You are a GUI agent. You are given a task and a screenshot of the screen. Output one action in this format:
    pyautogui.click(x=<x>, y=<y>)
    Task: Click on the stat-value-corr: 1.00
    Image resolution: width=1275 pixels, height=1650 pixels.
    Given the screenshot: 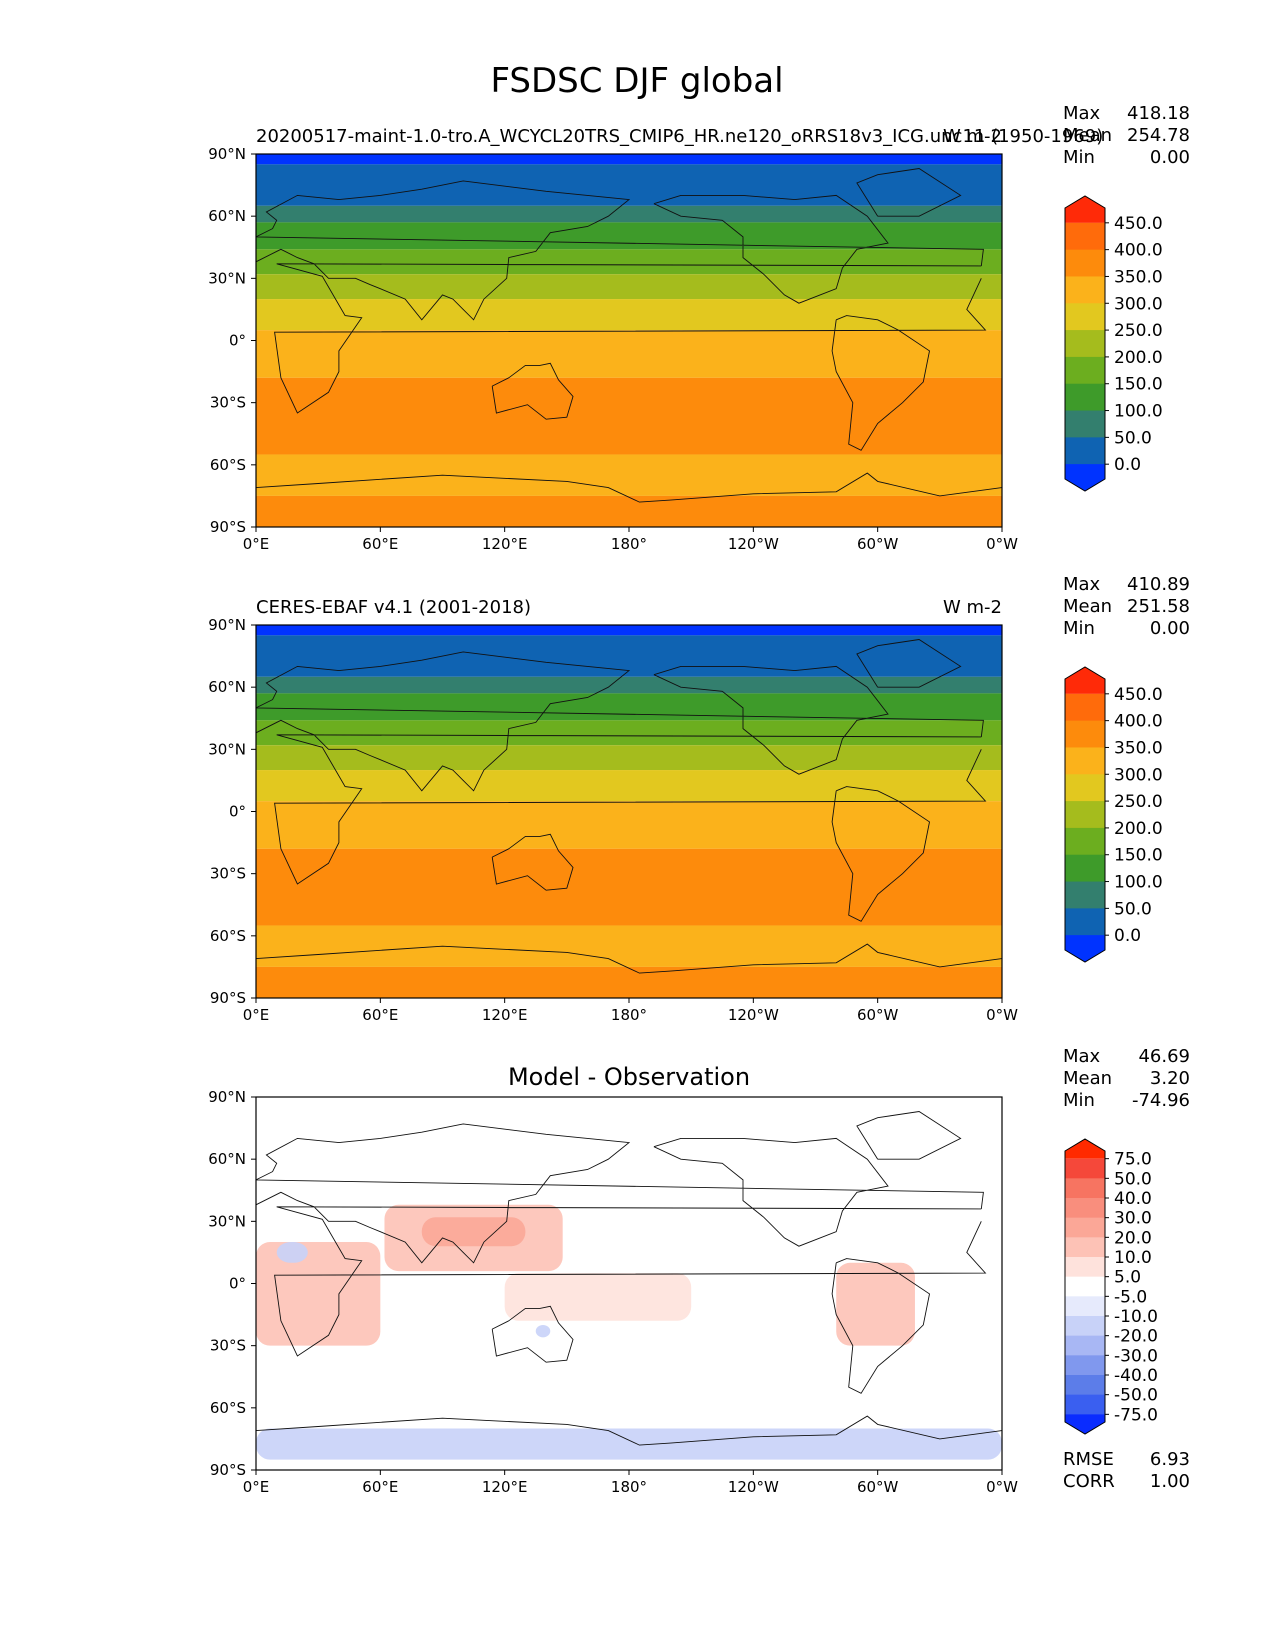 What is the action you would take?
    pyautogui.click(x=1170, y=1481)
    